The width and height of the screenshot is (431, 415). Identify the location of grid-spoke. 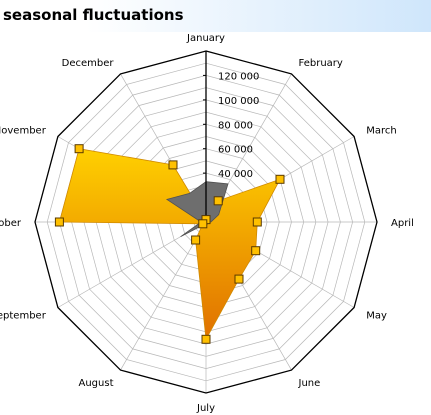
(163, 296).